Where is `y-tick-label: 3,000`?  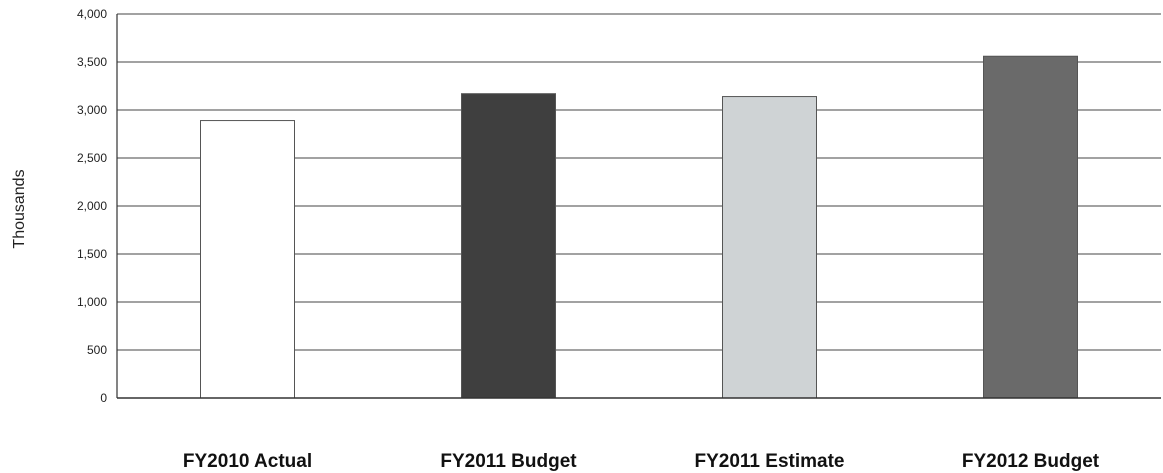 y-tick-label: 3,000 is located at coordinates (92, 110).